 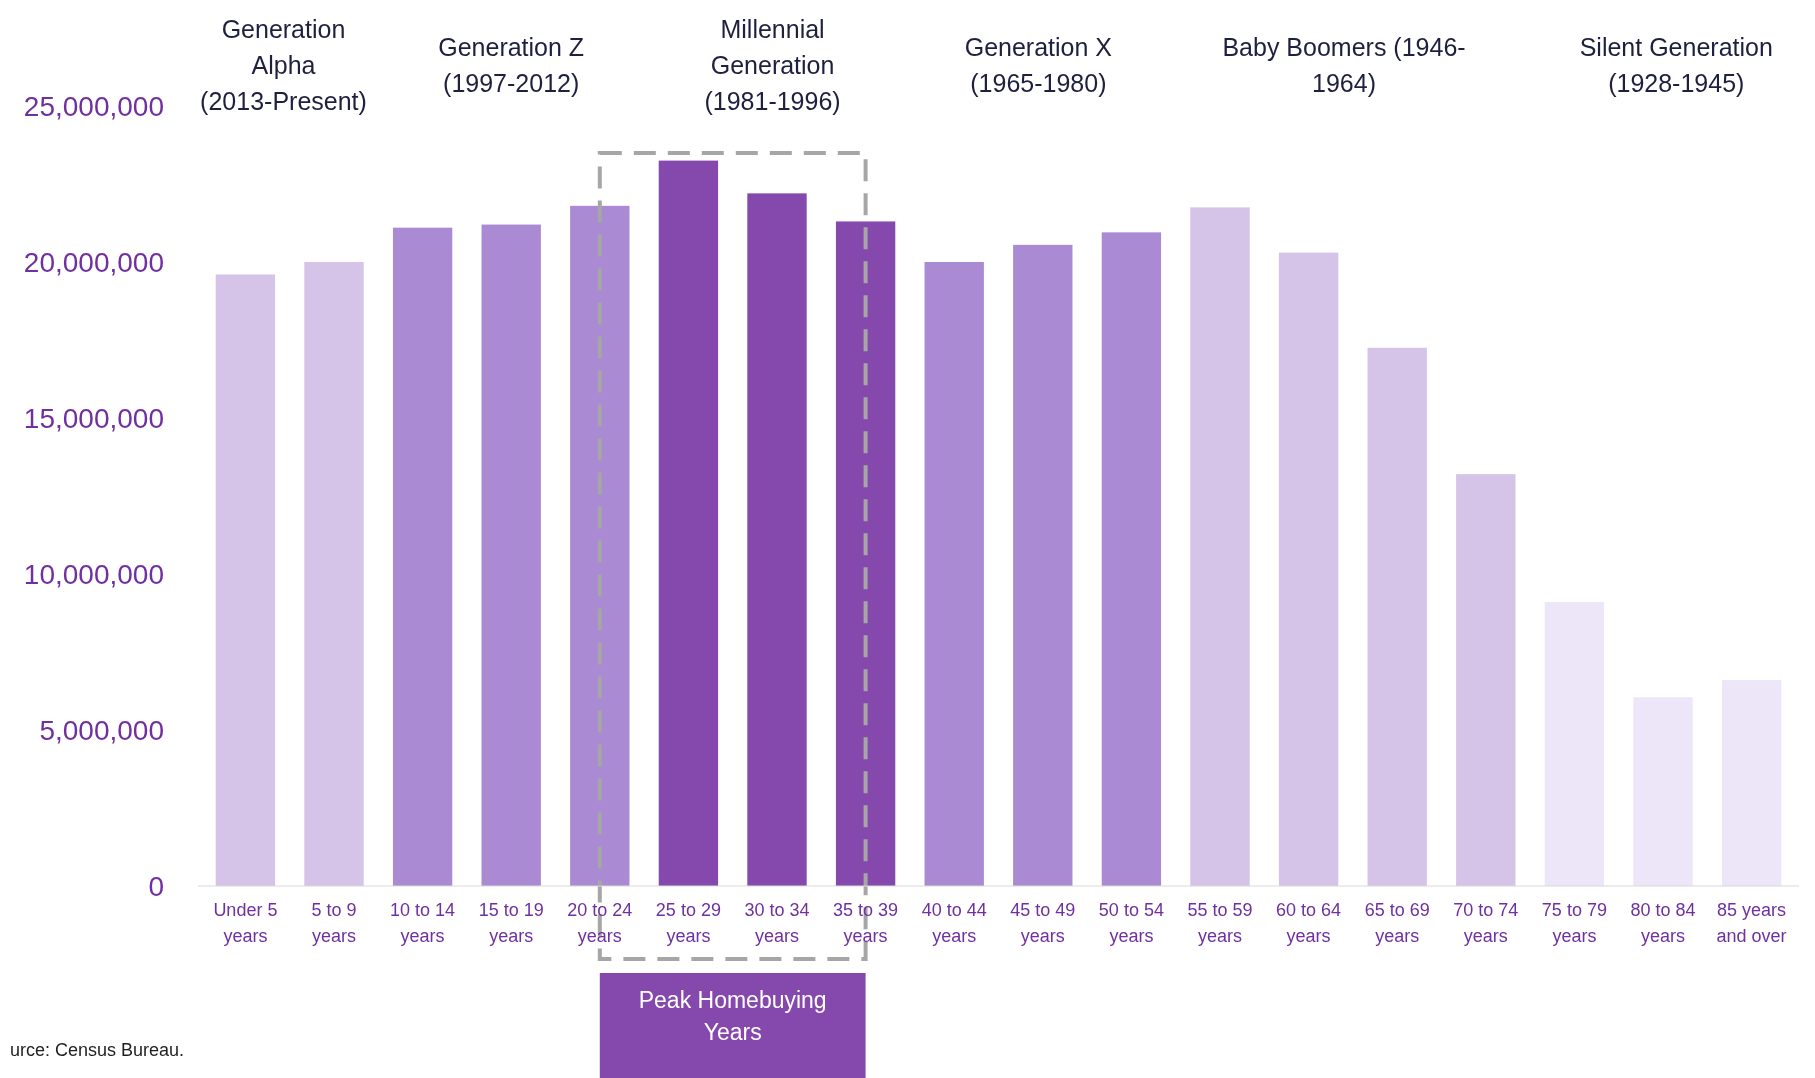 I want to click on text: Silent Generation (1928-1945), so click(x=1676, y=65).